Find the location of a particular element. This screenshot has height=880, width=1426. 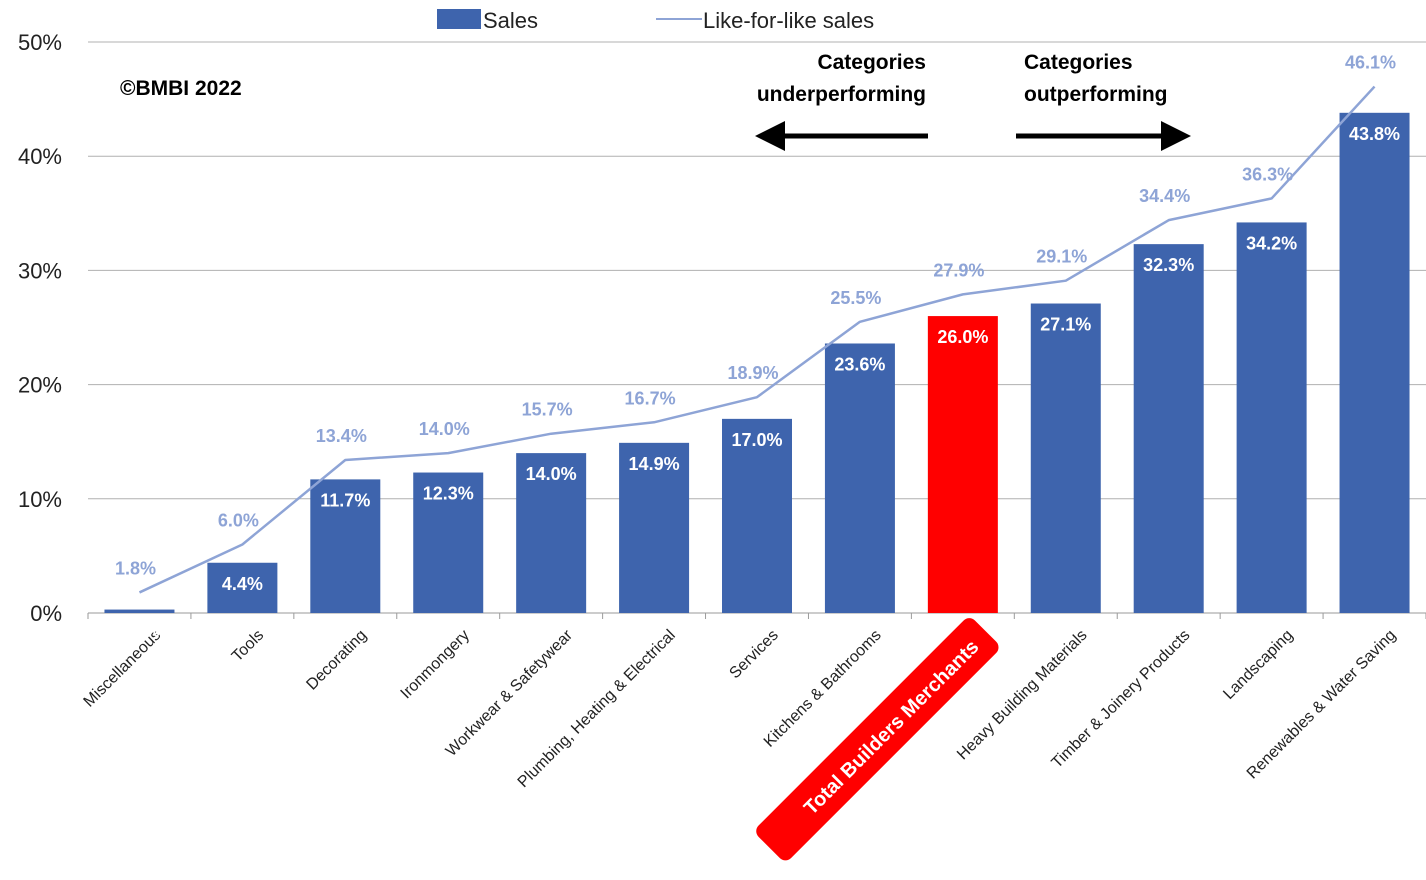

x-category-label: Landscaping is located at coordinates (1258, 665).